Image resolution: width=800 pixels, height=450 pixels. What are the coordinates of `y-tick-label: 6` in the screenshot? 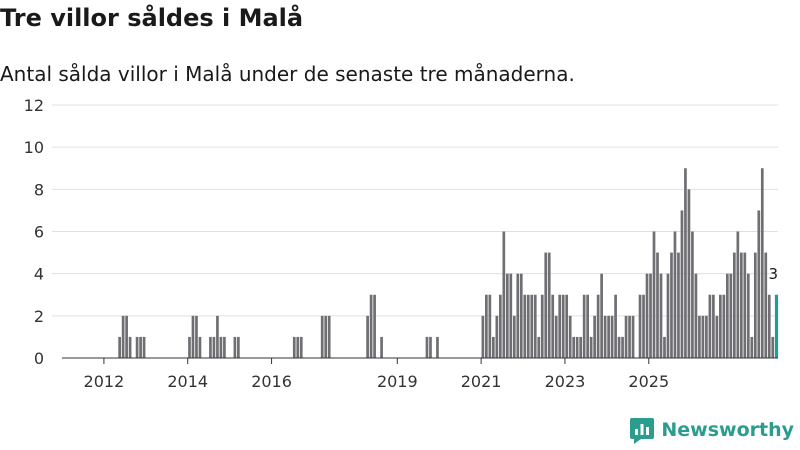 It's located at (39, 232).